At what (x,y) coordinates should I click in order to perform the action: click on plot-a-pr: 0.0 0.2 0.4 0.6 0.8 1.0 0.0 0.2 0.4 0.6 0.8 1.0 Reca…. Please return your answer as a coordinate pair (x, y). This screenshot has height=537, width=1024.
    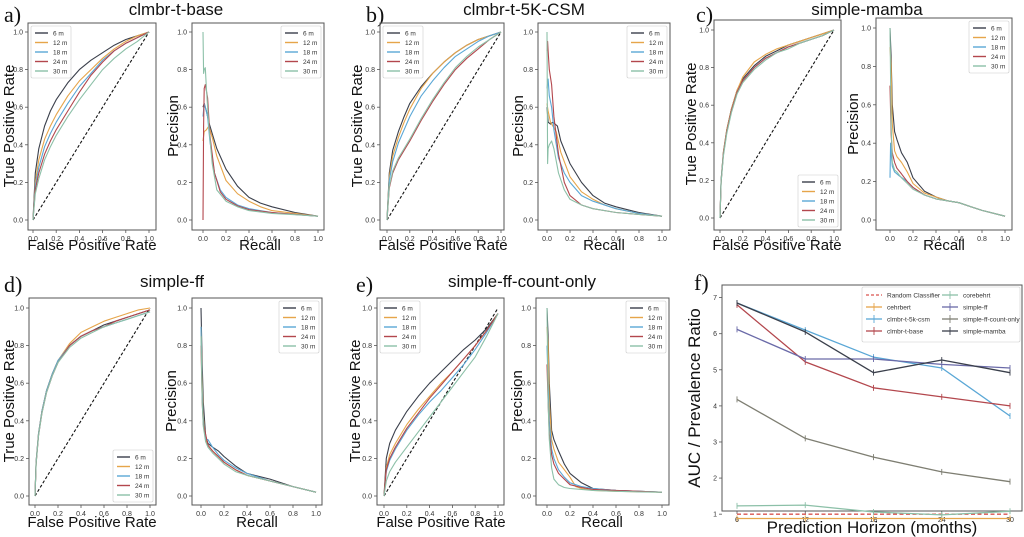
    Looking at the image, I should click on (245, 138).